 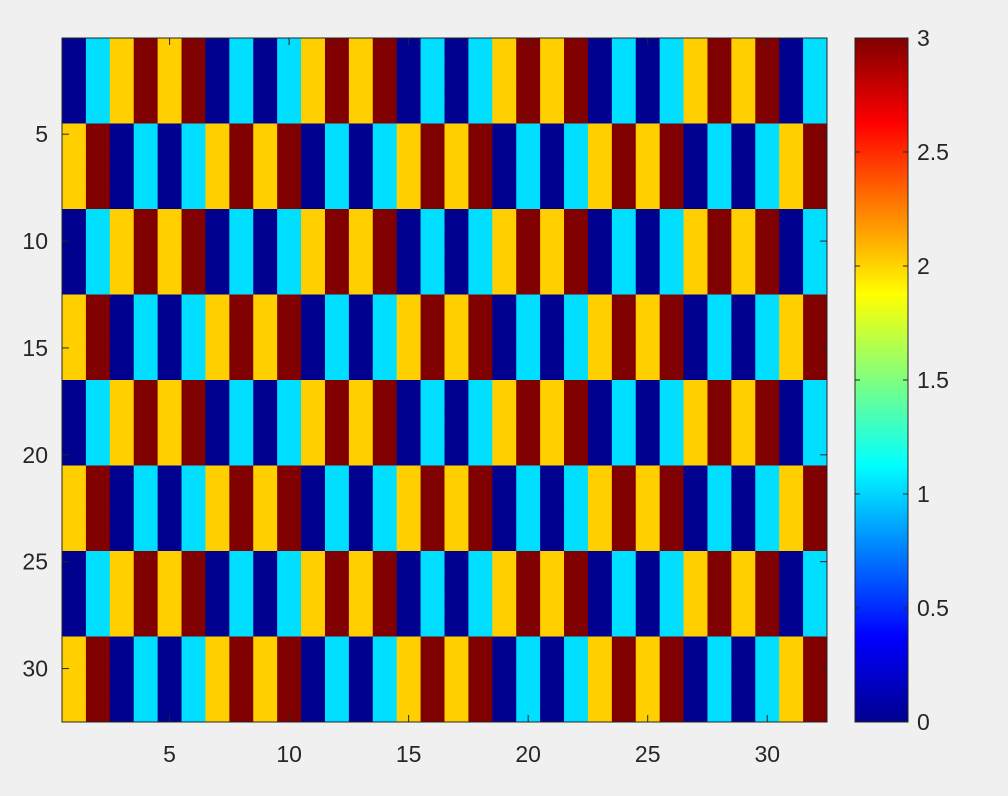 I want to click on x-tick-label: 20, so click(x=528, y=754).